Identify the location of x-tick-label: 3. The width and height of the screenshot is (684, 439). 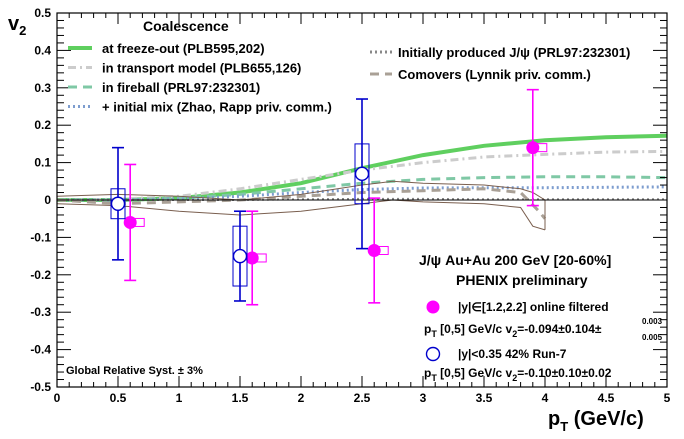
(423, 398).